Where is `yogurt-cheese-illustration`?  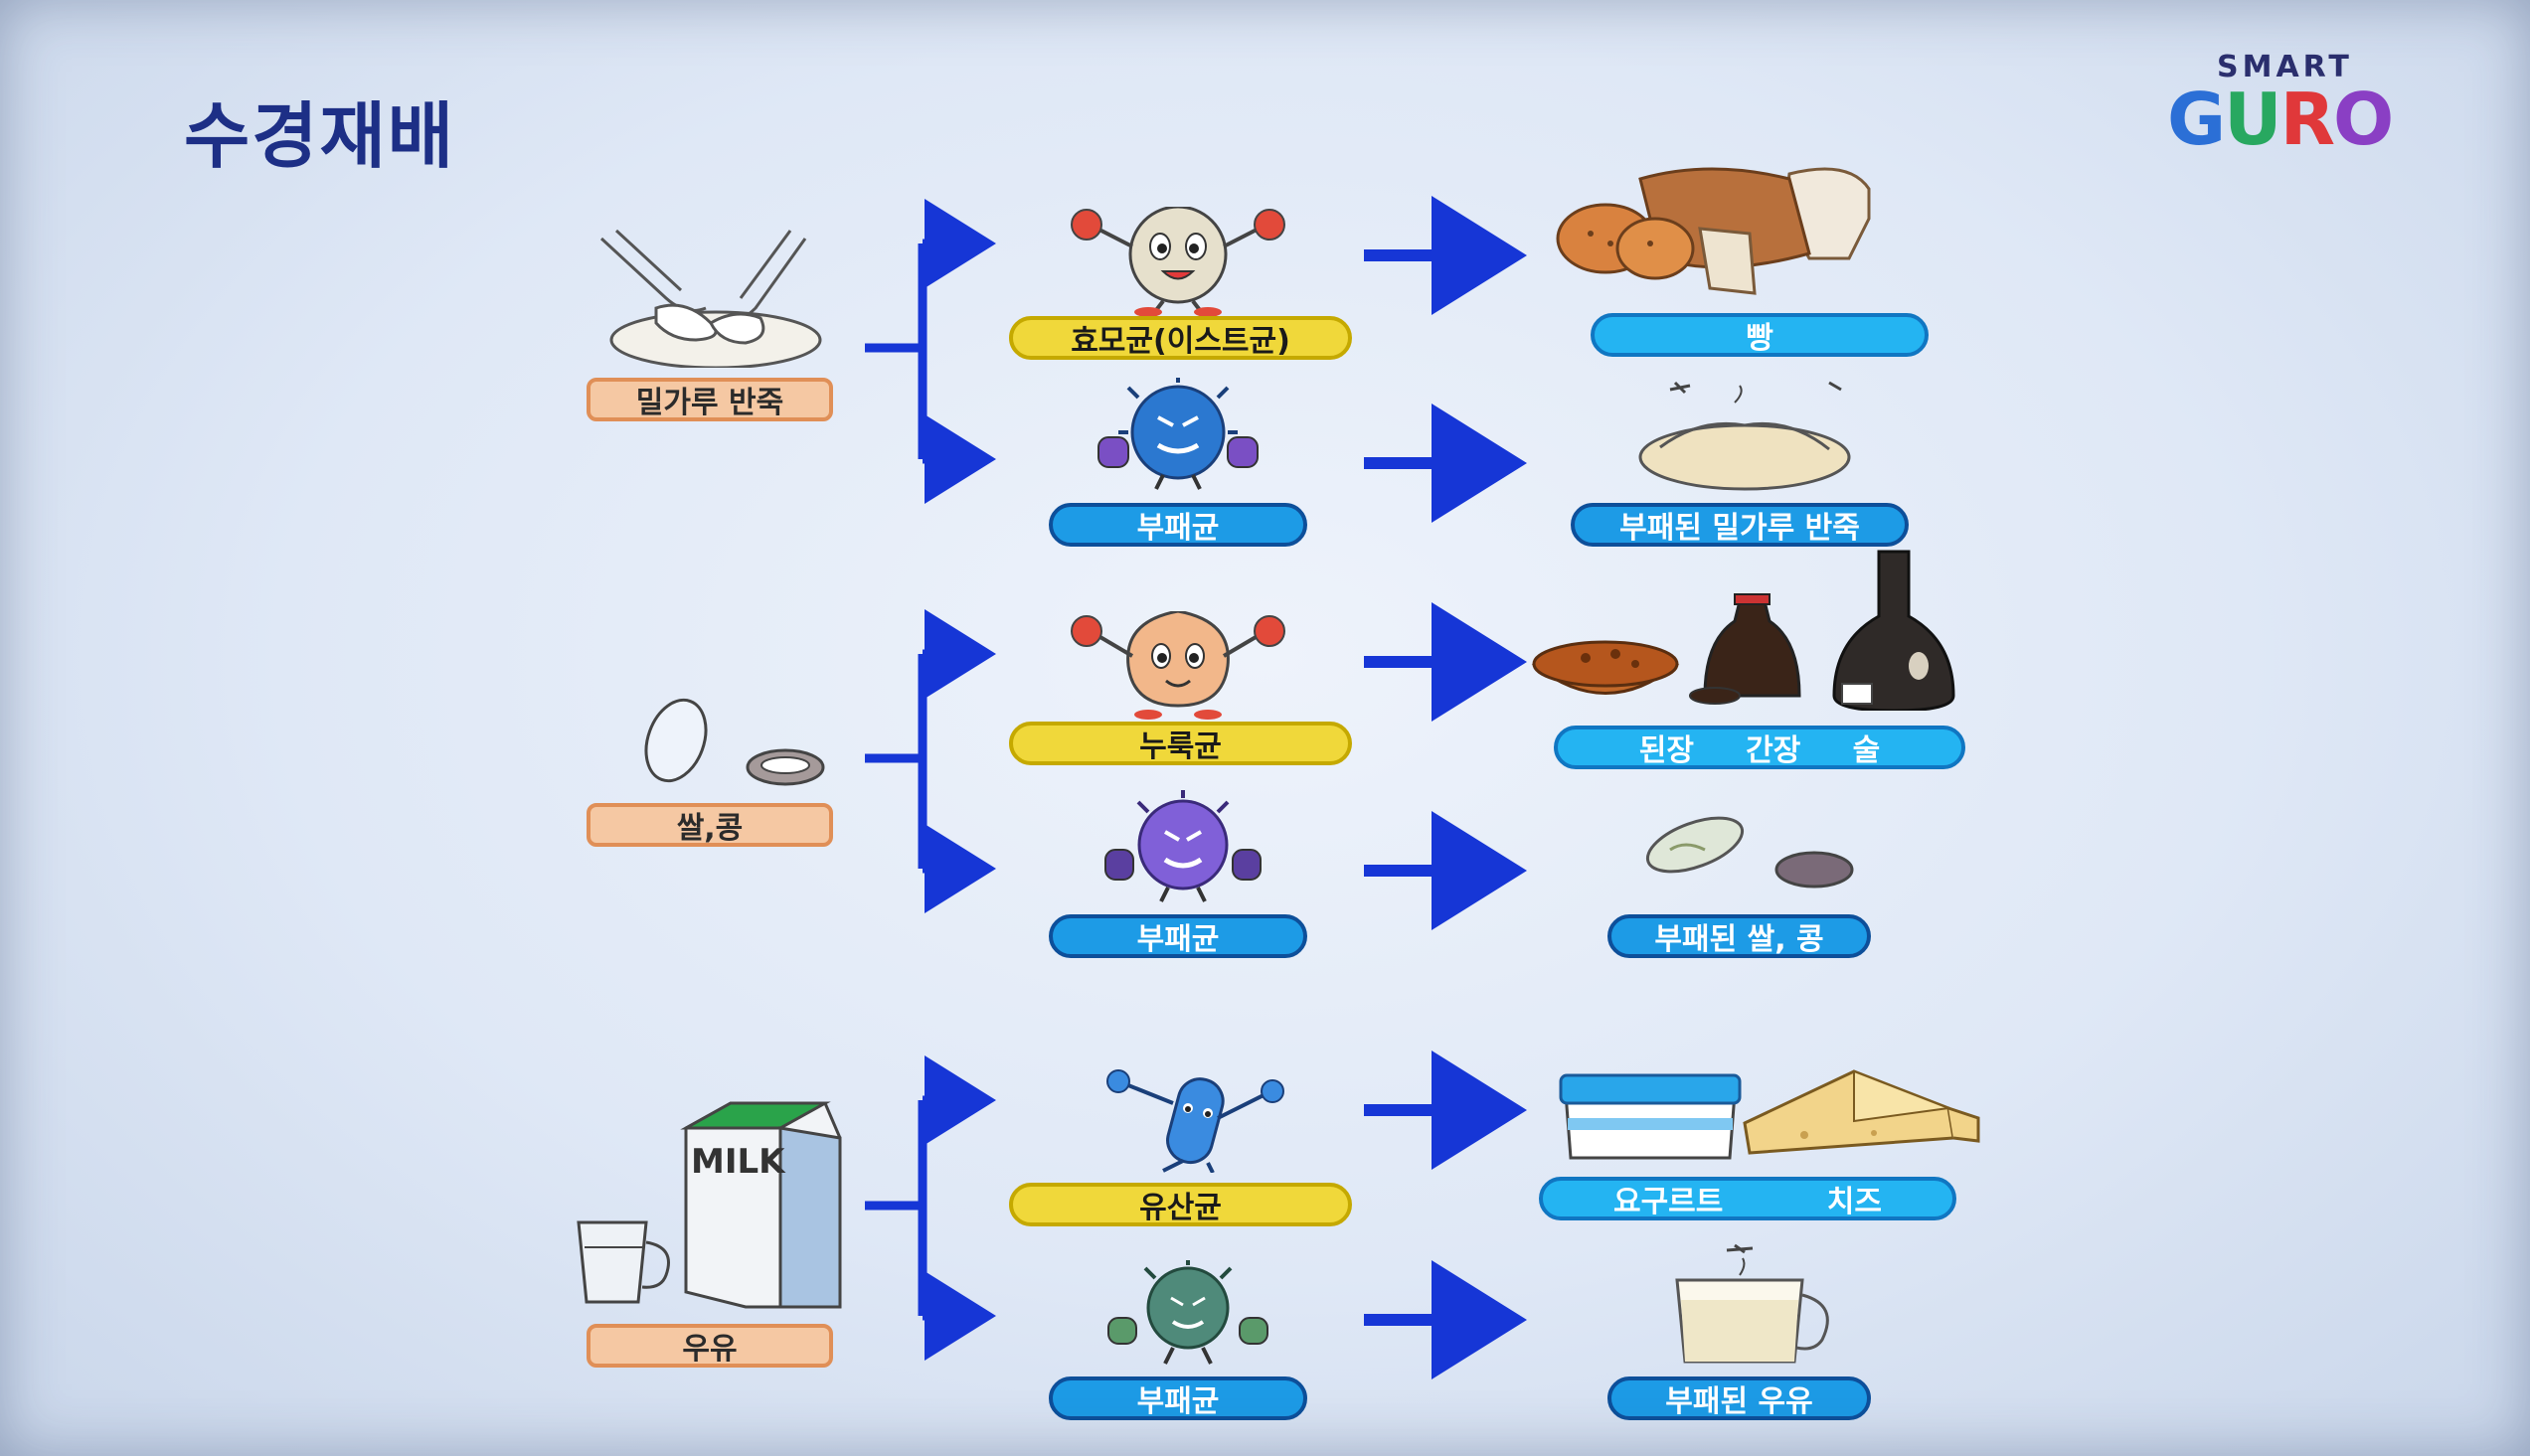
yogurt-cheese-illustration is located at coordinates (1769, 1114).